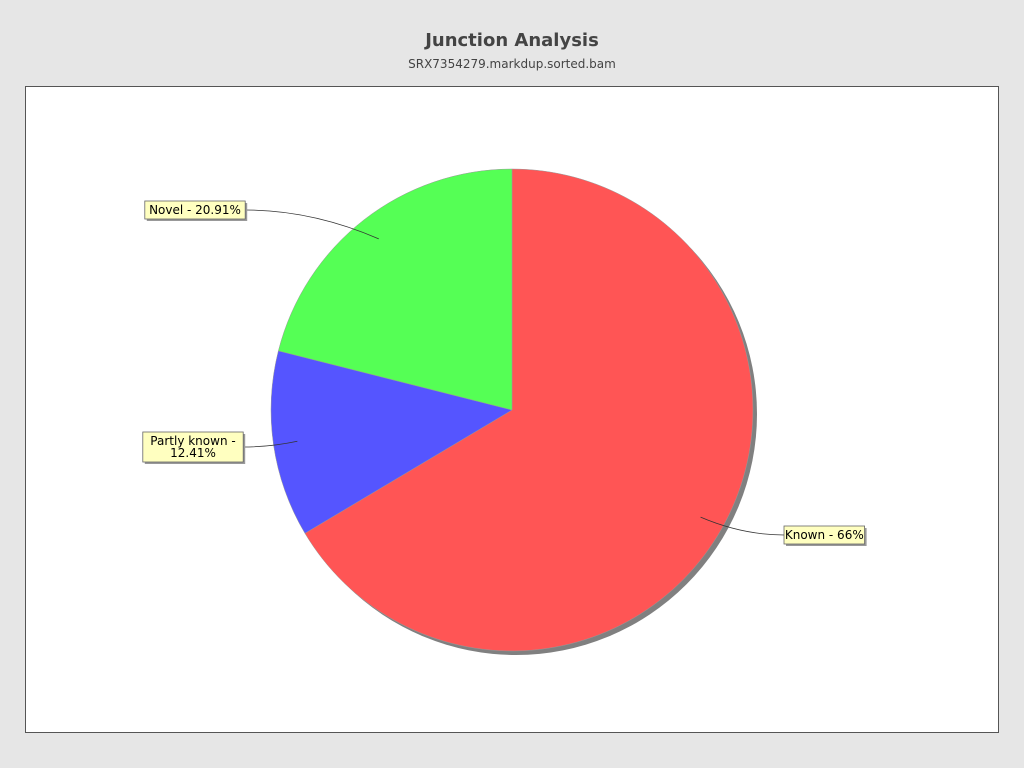 The image size is (1024, 768). Describe the element at coordinates (512, 40) in the screenshot. I see `chart-title: Junction Analysis` at that location.